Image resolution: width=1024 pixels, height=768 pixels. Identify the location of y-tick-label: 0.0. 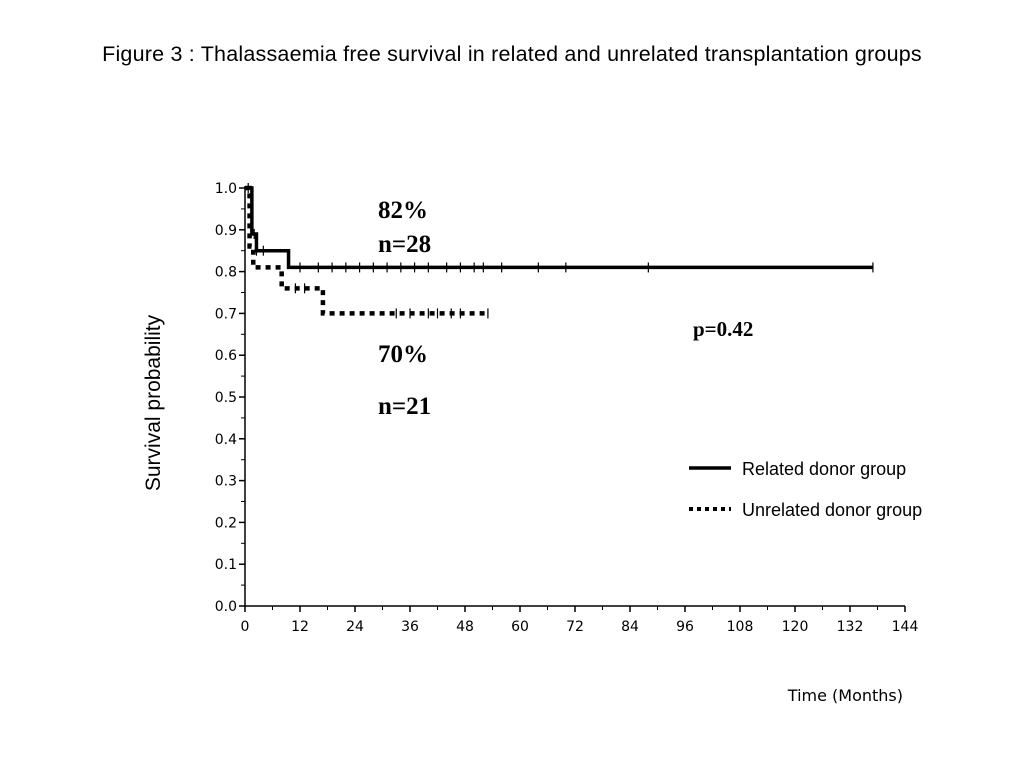
(226, 607).